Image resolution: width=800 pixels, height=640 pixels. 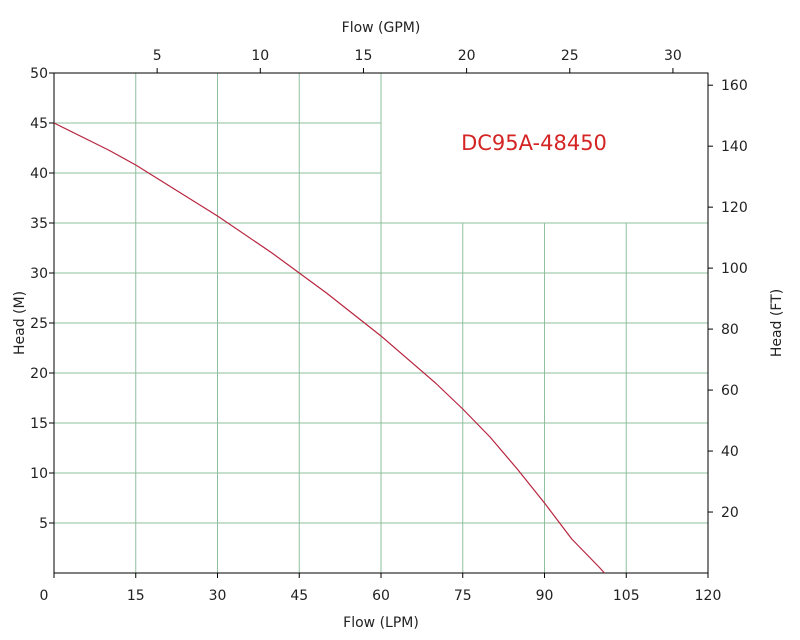 I want to click on tick-label-y-left-50: 50, so click(x=39, y=74).